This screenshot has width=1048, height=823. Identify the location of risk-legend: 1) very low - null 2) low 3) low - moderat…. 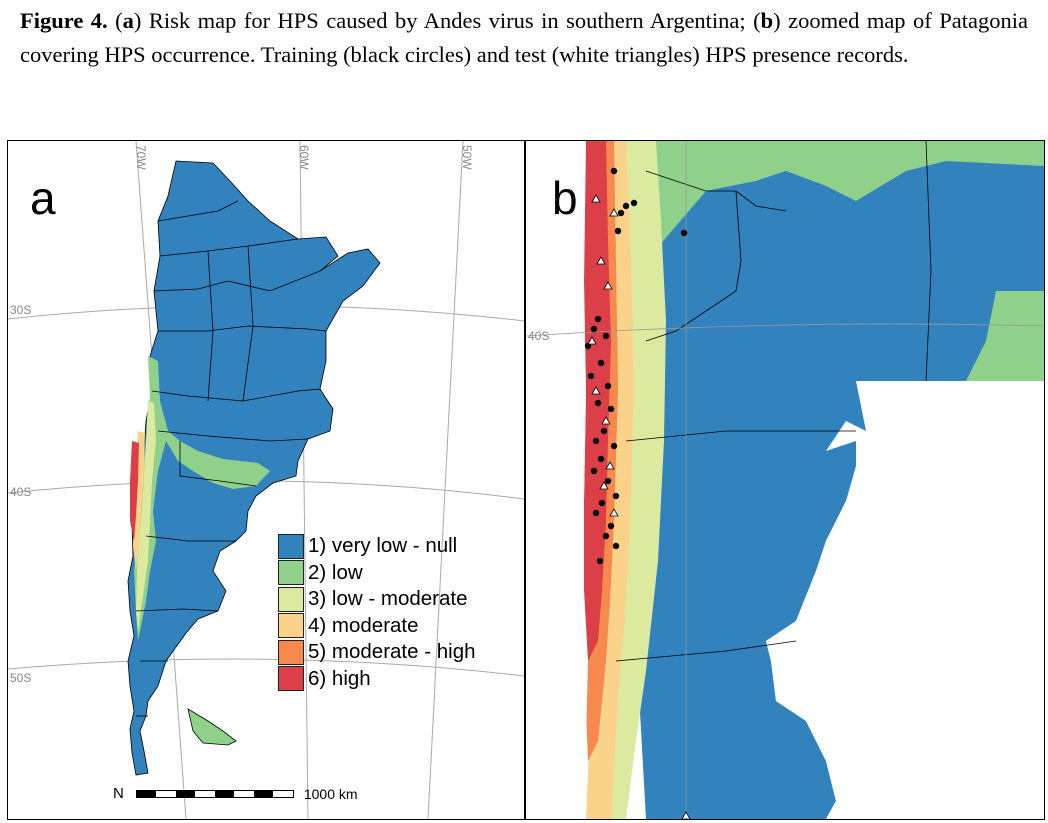
(377, 612).